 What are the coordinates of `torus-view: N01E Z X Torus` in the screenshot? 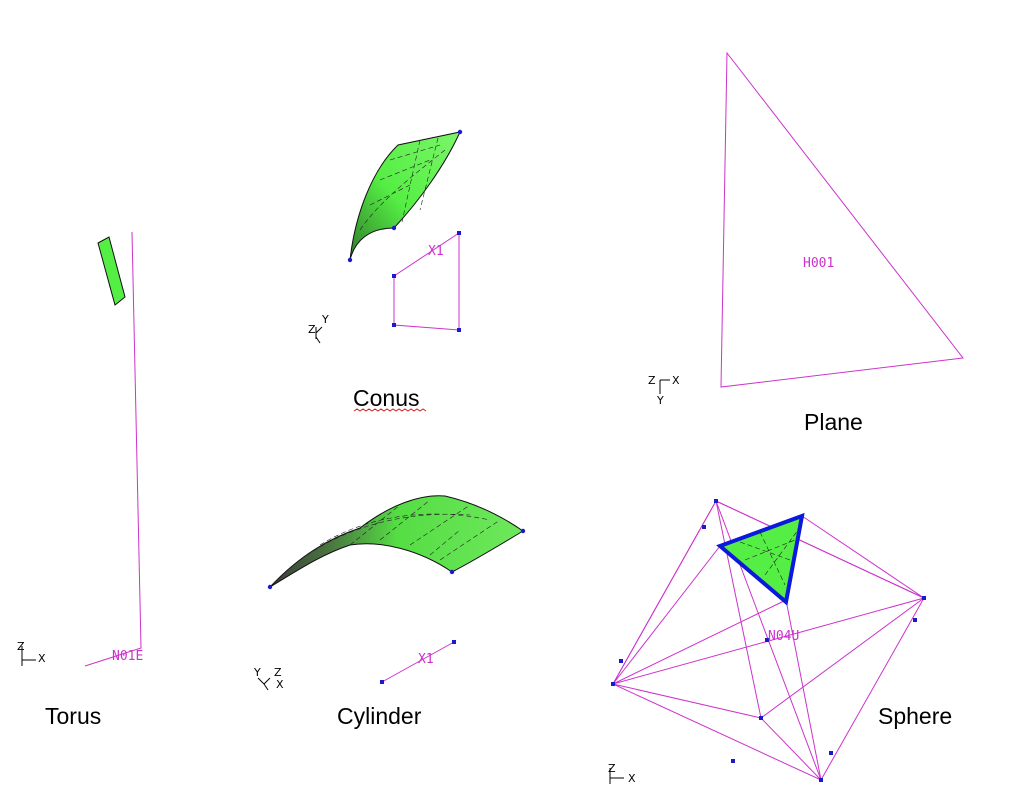 It's located at (80, 480).